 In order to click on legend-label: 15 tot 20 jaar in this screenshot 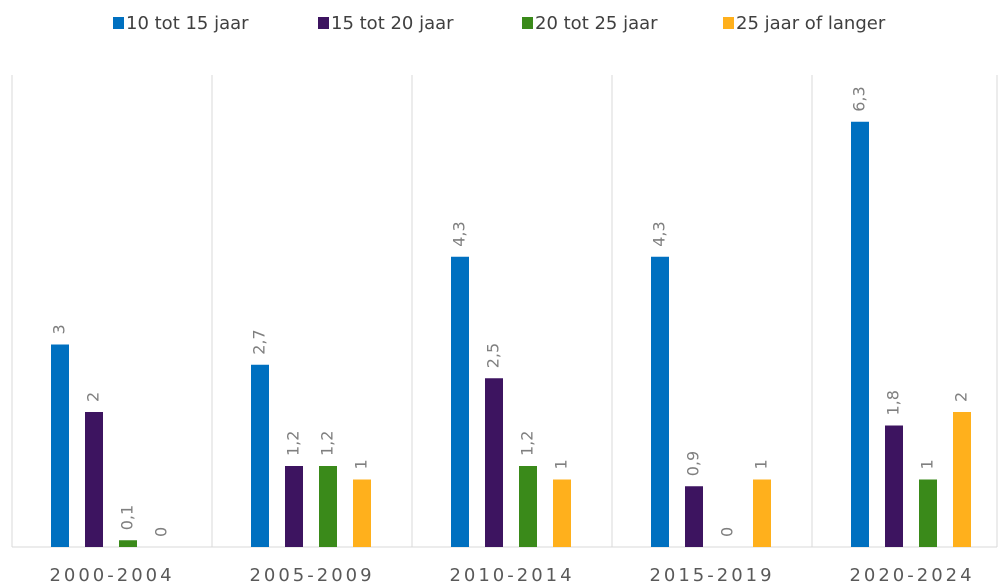, I will do `click(392, 23)`.